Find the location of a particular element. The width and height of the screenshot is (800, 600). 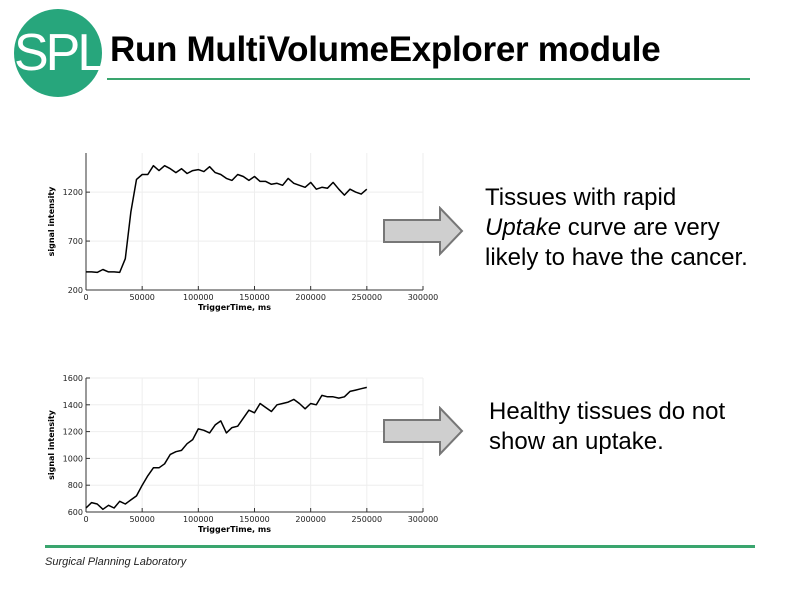

caption-line: Uptake curve are very is located at coordinates (616, 228).